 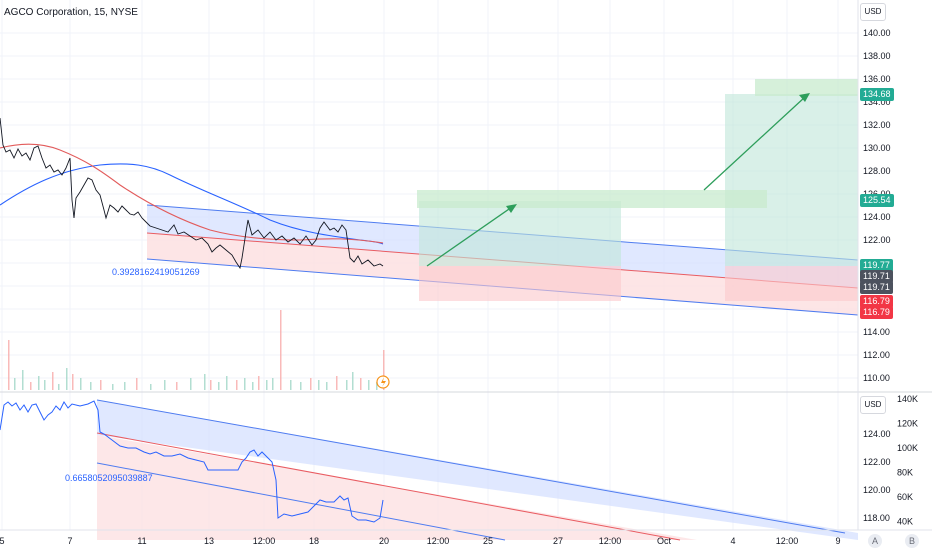 What do you see at coordinates (837, 541) in the screenshot?
I see `time-tick-label: 9` at bounding box center [837, 541].